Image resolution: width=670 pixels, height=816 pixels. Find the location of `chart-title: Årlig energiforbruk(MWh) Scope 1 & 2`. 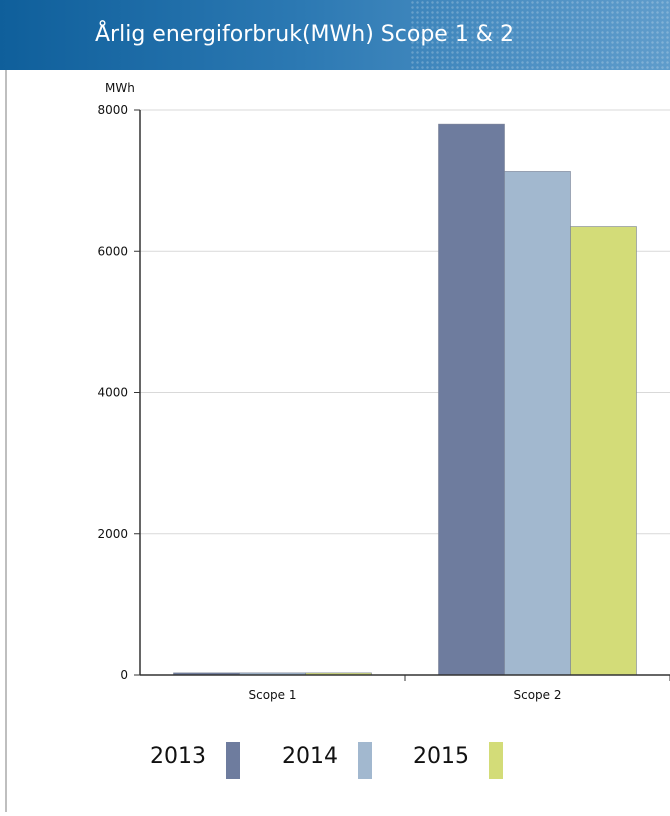

chart-title: Årlig energiforbruk(MWh) Scope 1 & 2 is located at coordinates (304, 34).